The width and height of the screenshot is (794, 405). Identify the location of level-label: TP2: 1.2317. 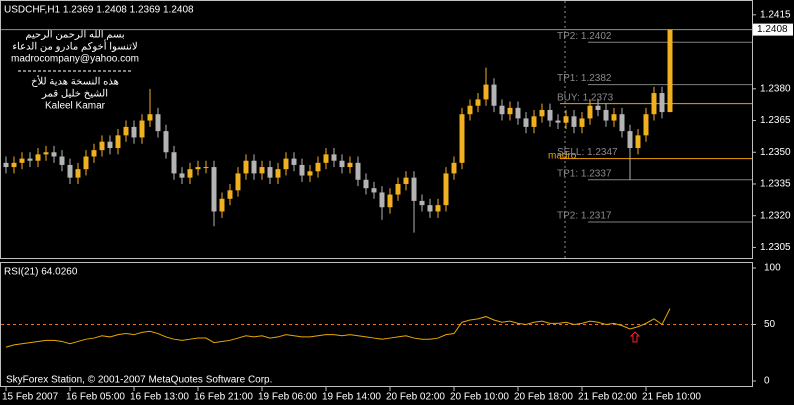
(584, 216).